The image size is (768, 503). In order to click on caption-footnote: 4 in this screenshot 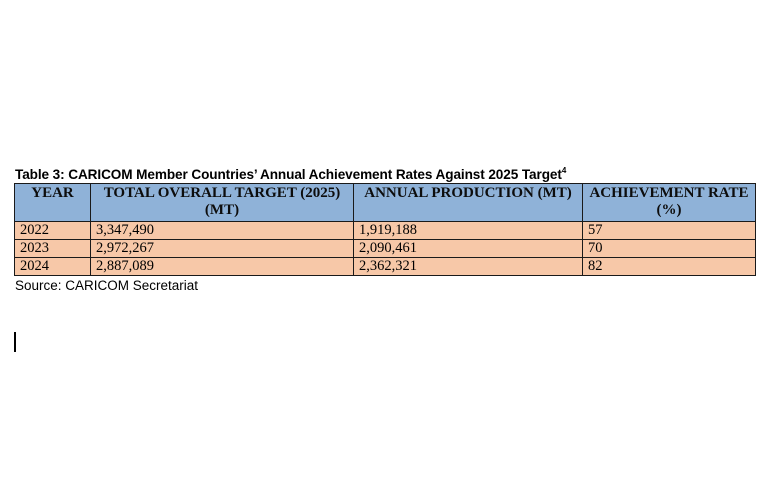, I will do `click(564, 170)`.